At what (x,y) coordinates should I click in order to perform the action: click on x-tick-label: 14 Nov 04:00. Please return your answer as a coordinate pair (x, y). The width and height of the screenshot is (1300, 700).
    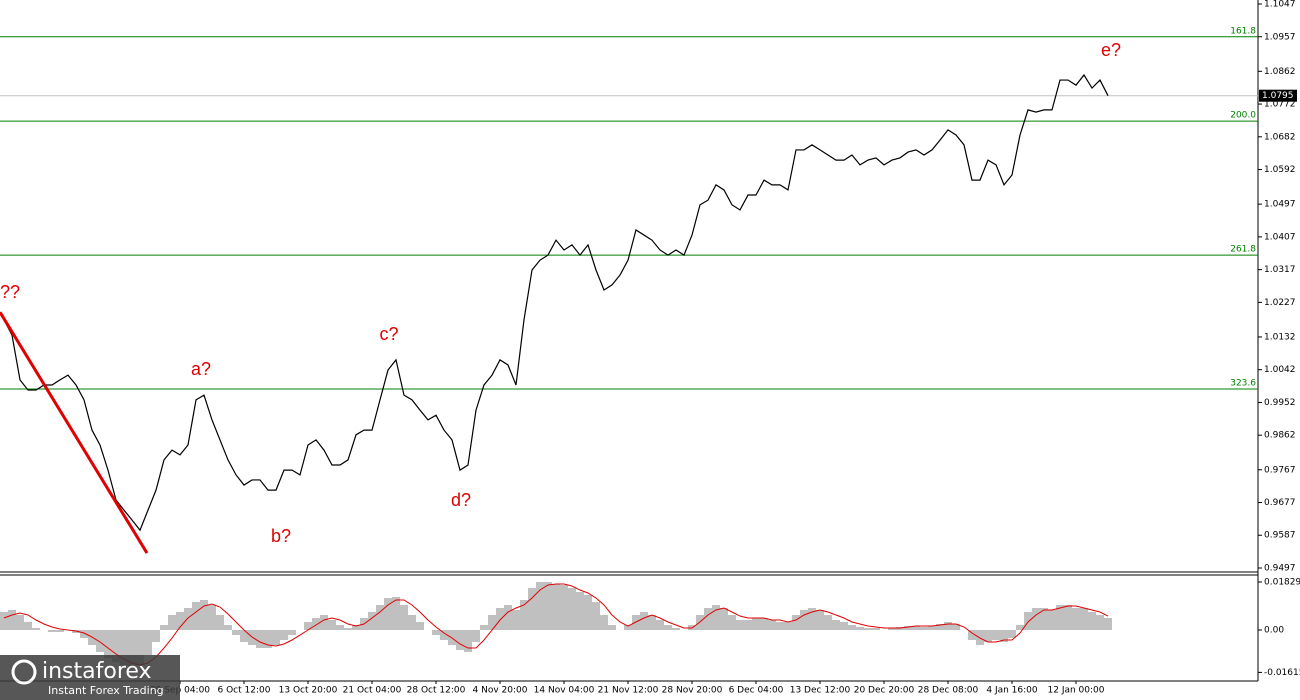
    Looking at the image, I should click on (564, 691).